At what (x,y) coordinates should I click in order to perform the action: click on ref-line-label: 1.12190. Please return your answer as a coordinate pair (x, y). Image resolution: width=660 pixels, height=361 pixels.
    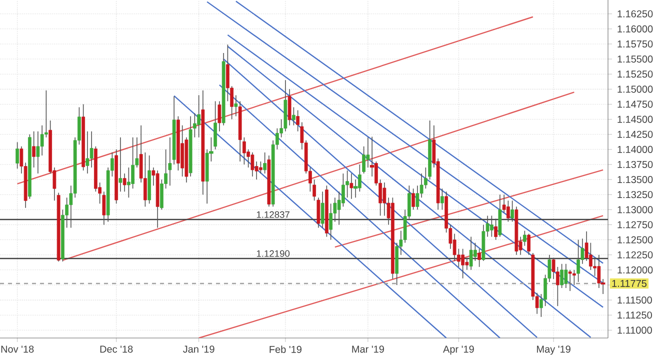
    Looking at the image, I should click on (273, 253).